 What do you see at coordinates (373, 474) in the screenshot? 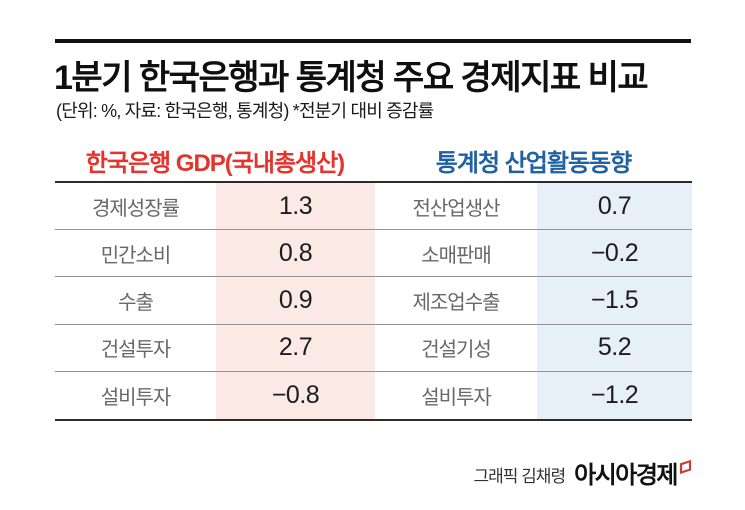
I see `footer: 그래픽 김채령 아시아경제` at bounding box center [373, 474].